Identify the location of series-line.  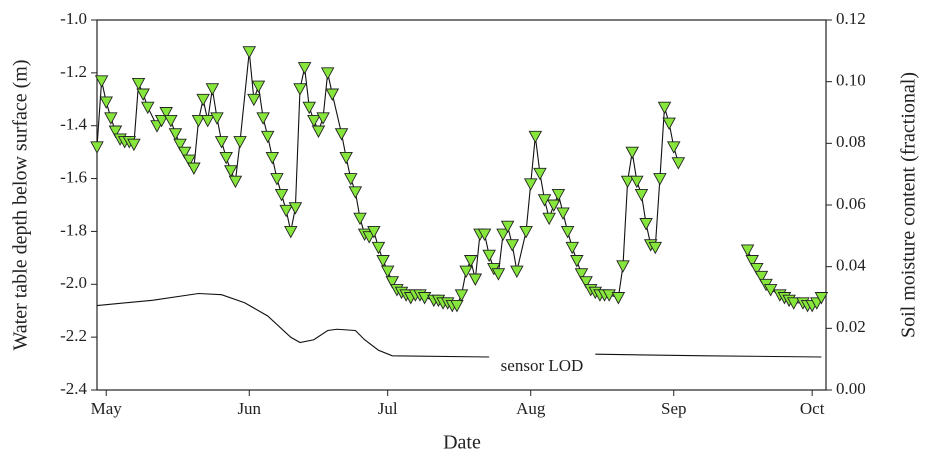
(459, 325).